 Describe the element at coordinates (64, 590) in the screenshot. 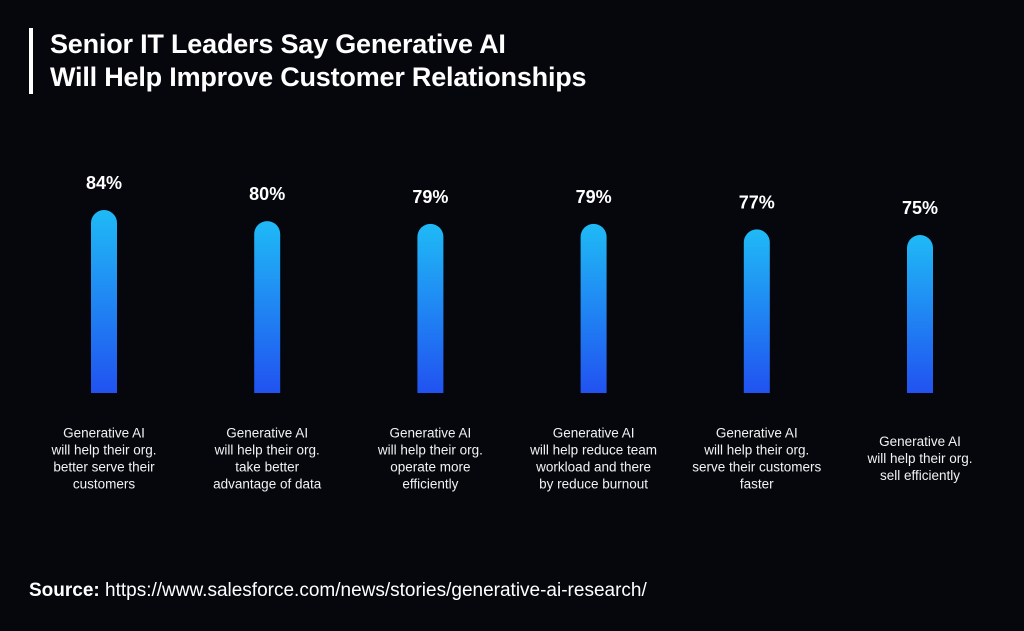

I see `source-label: Source:` at that location.